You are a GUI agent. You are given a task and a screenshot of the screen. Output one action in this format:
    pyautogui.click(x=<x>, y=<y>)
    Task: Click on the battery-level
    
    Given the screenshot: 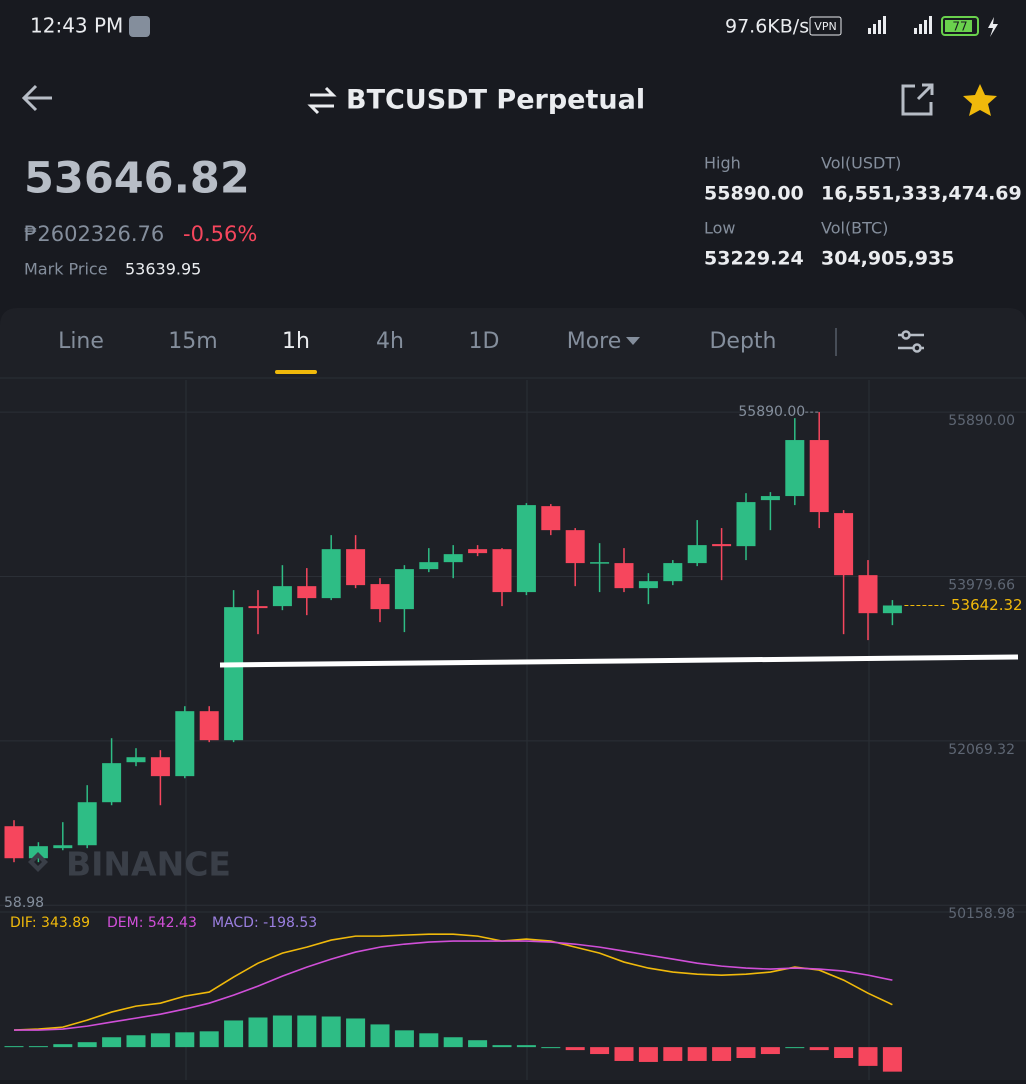 What is the action you would take?
    pyautogui.click(x=958, y=26)
    